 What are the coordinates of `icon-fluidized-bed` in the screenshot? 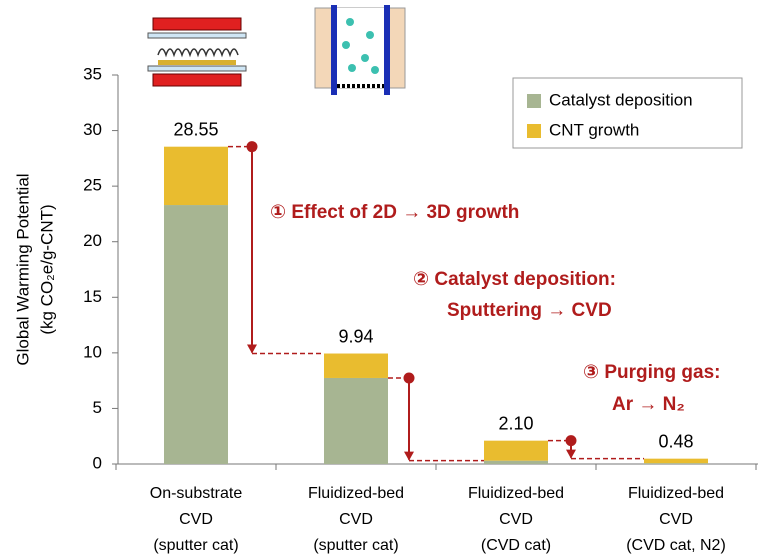 It's located at (360, 50).